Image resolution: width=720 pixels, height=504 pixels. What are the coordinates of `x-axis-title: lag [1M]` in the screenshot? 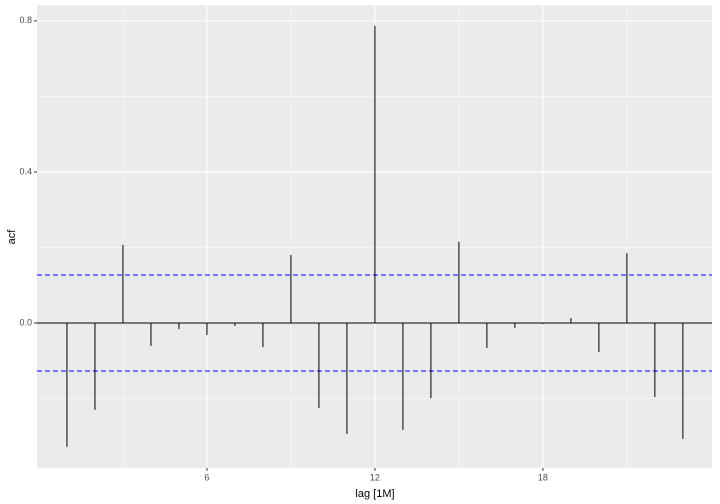 It's located at (374, 494).